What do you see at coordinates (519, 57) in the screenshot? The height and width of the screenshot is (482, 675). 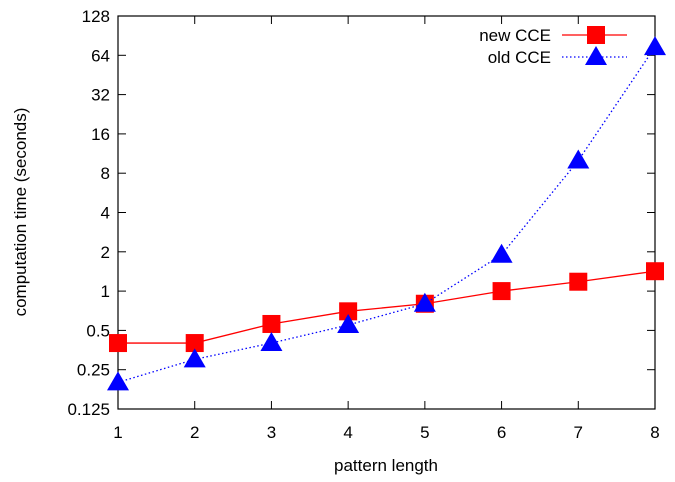 I see `legend-label: old CCE` at bounding box center [519, 57].